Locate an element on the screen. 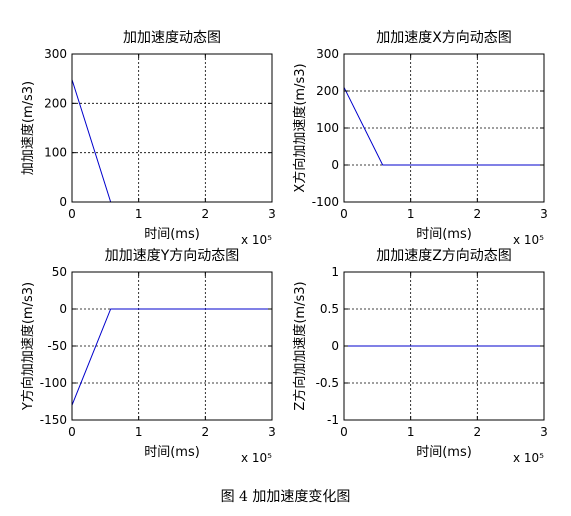  chart-2-y-tick-label-3: 200 is located at coordinates (327, 91).